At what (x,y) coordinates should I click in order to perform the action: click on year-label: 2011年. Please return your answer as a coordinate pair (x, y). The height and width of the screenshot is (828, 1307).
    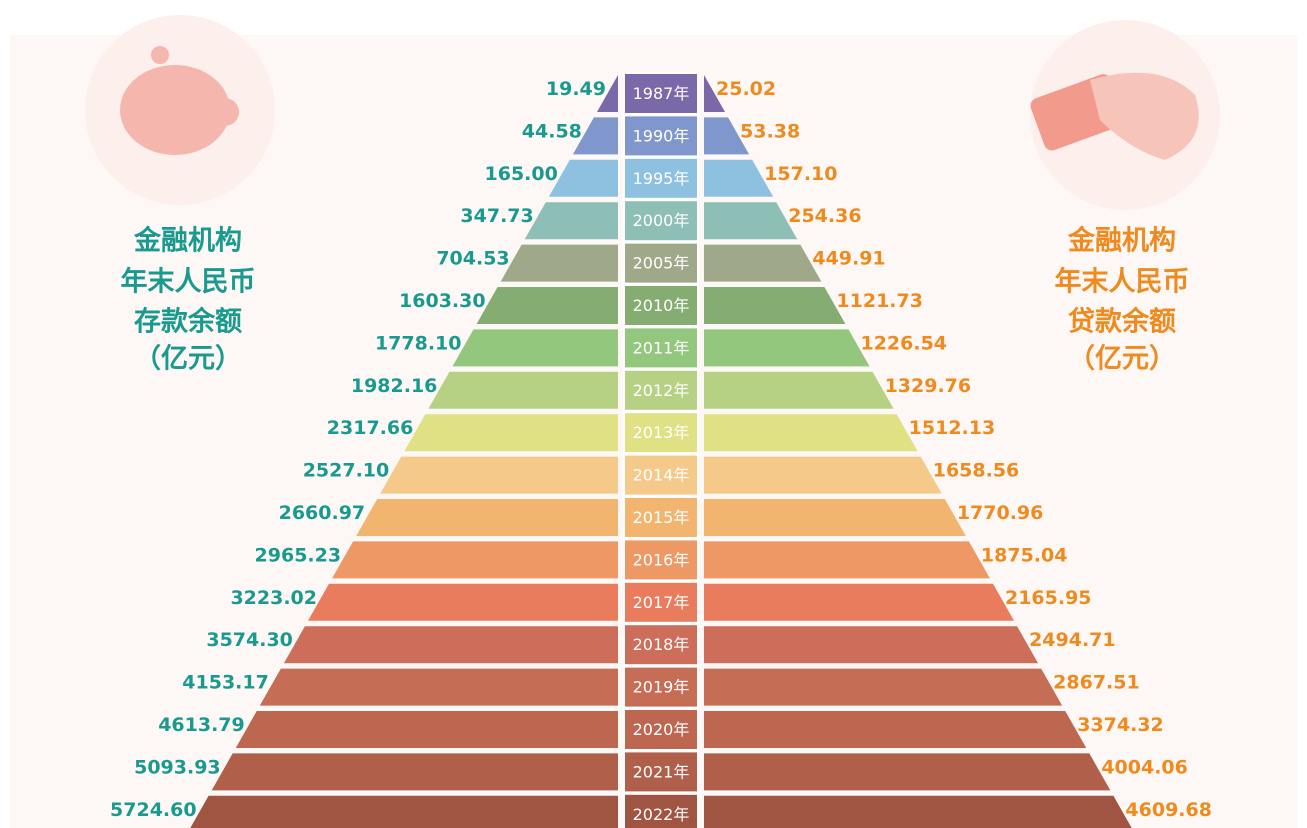
    Looking at the image, I should click on (661, 347).